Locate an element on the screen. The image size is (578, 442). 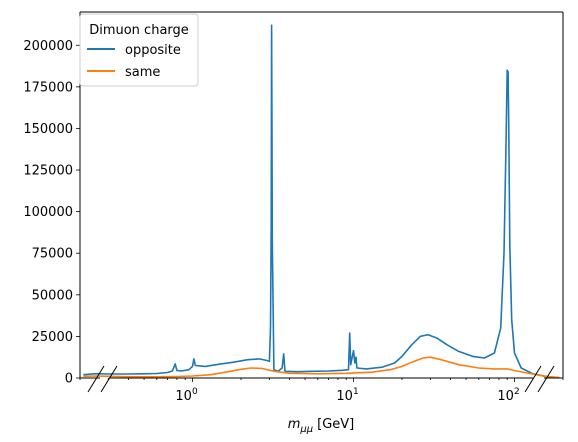
axis-breaks is located at coordinates (321, 379).